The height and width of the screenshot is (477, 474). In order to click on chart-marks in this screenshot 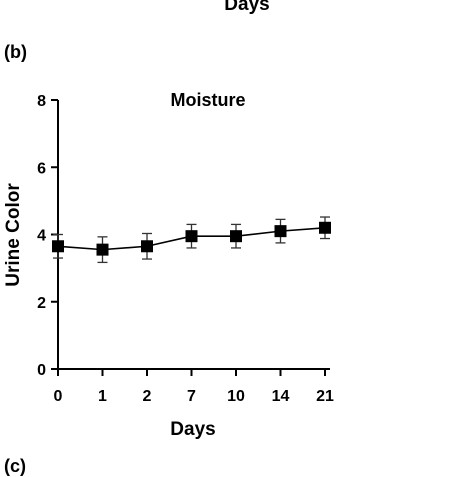, I will do `click(191, 240)`.